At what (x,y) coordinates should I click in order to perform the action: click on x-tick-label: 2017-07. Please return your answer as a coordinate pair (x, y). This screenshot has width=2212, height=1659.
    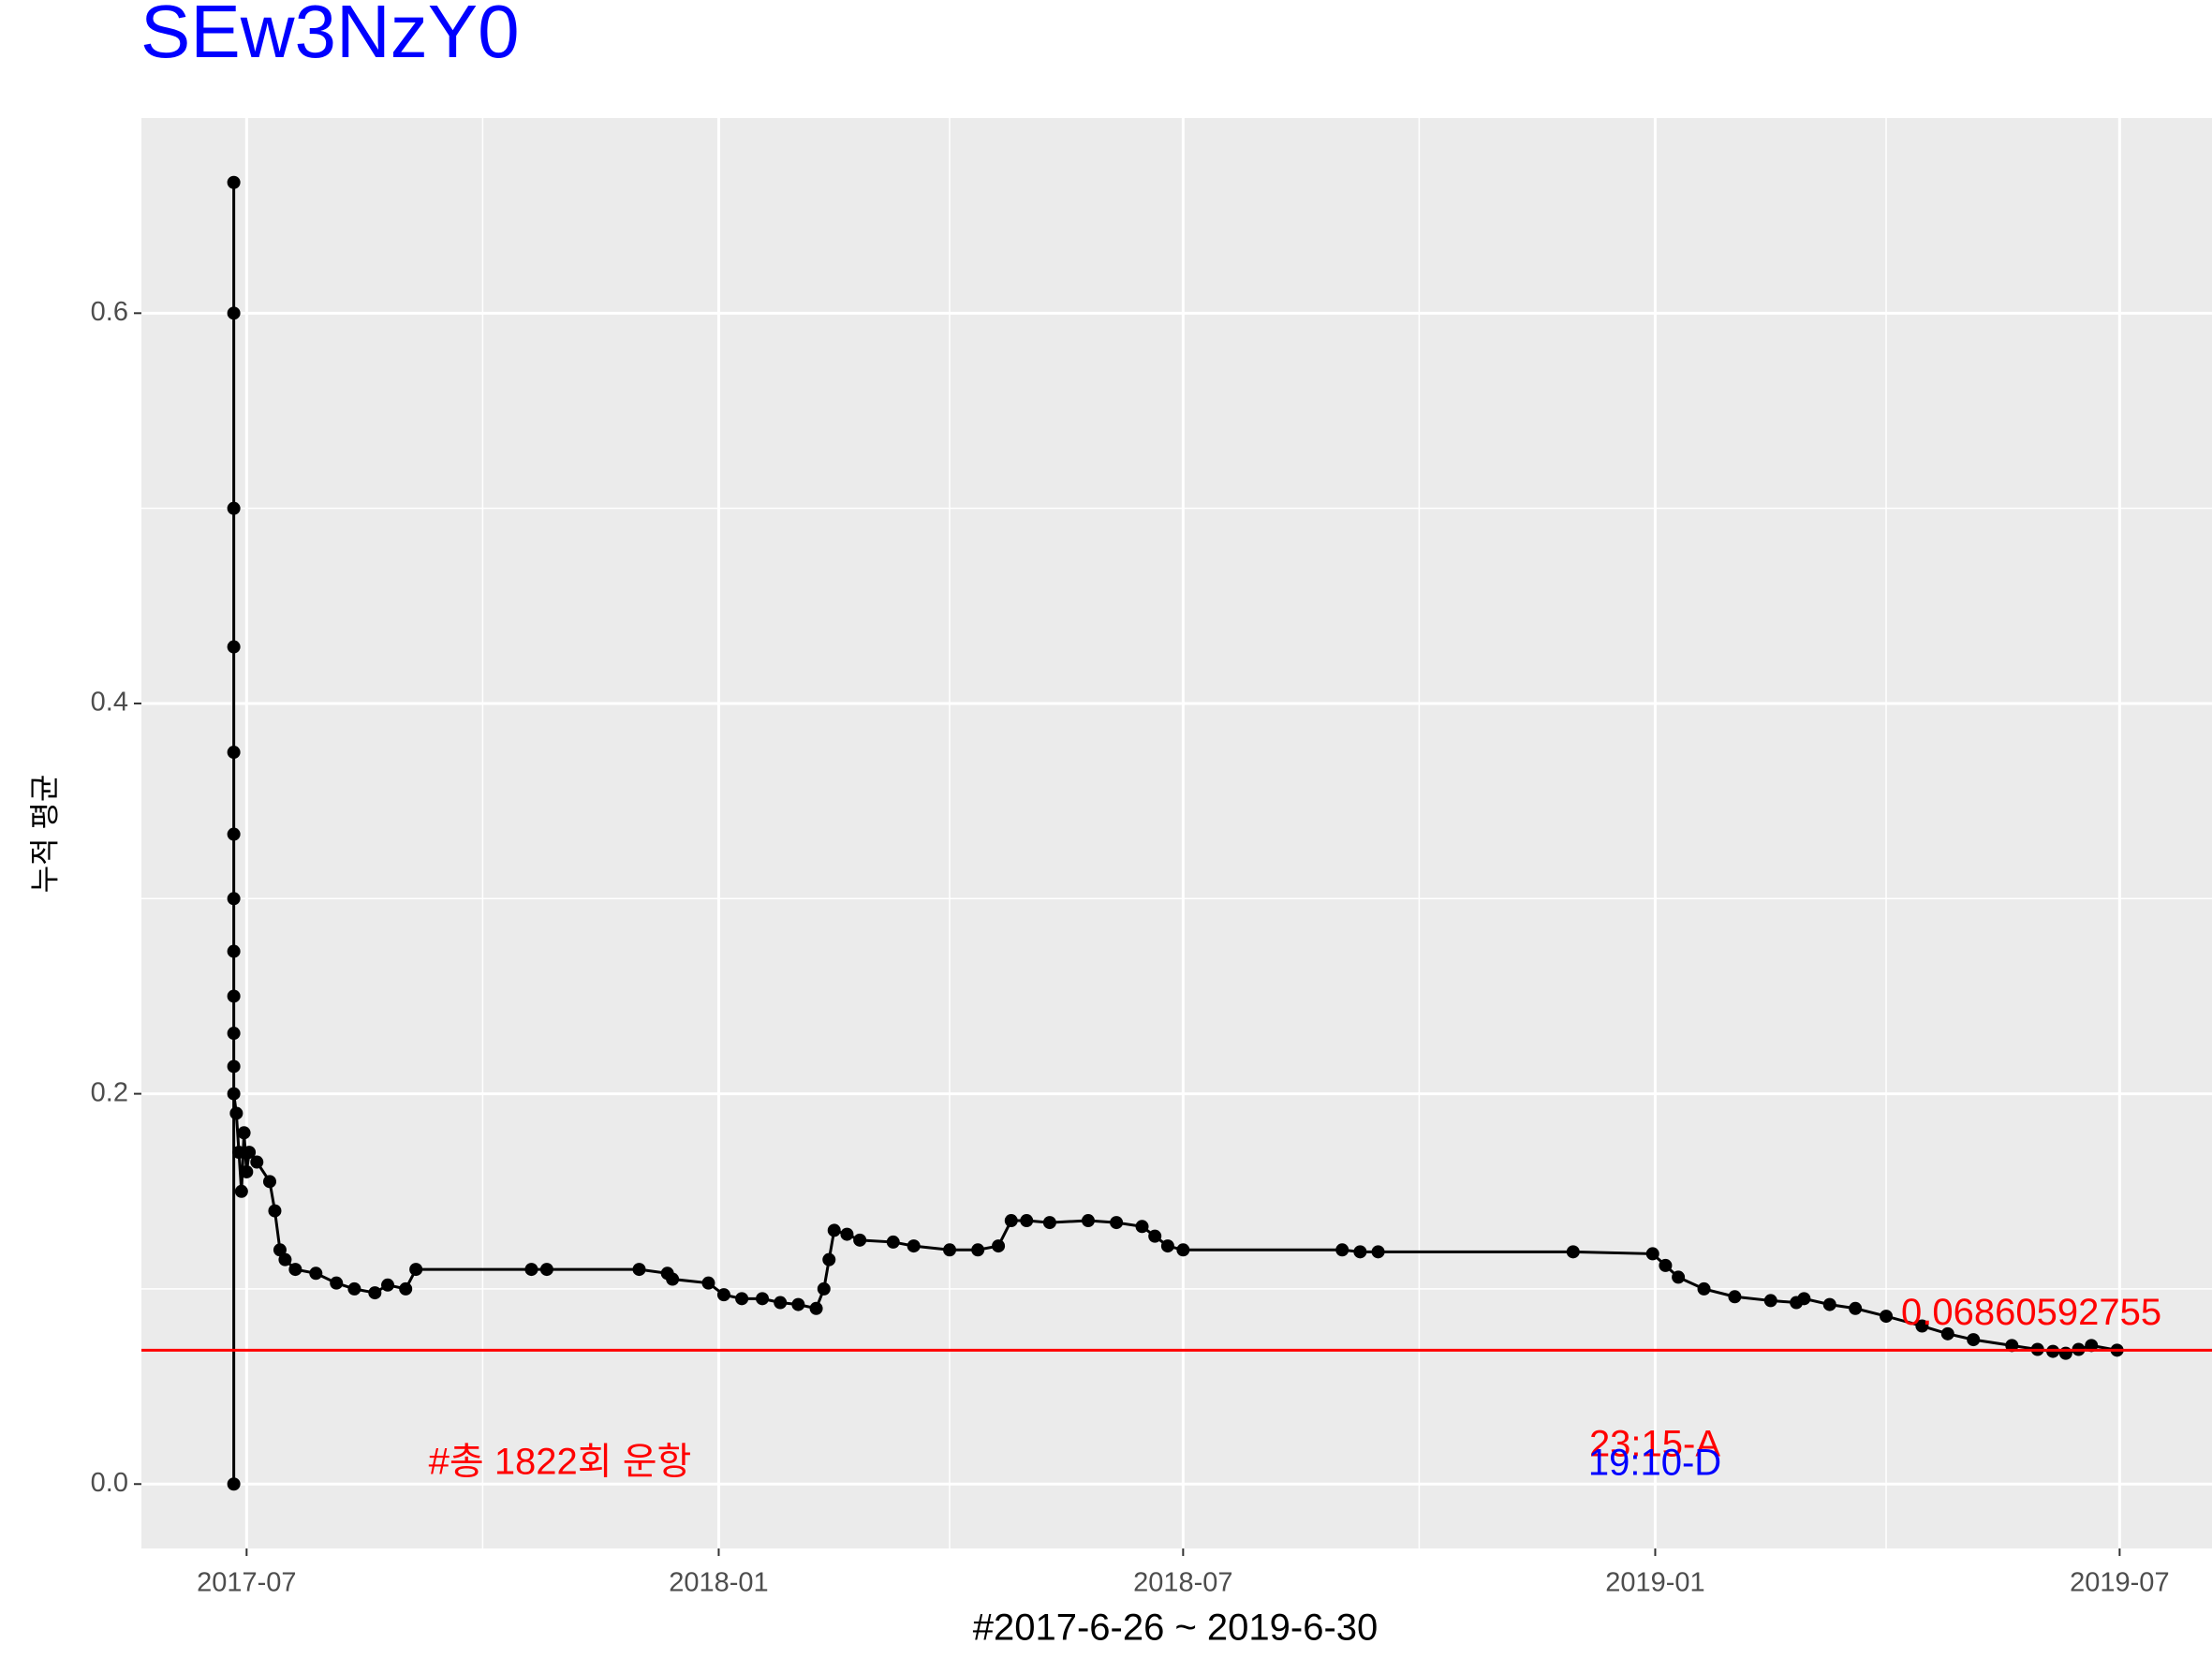
    Looking at the image, I should click on (246, 1583).